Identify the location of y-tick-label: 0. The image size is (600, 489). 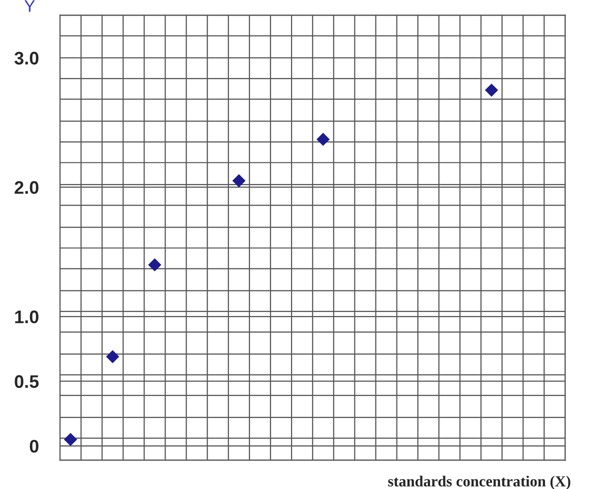
(34, 446).